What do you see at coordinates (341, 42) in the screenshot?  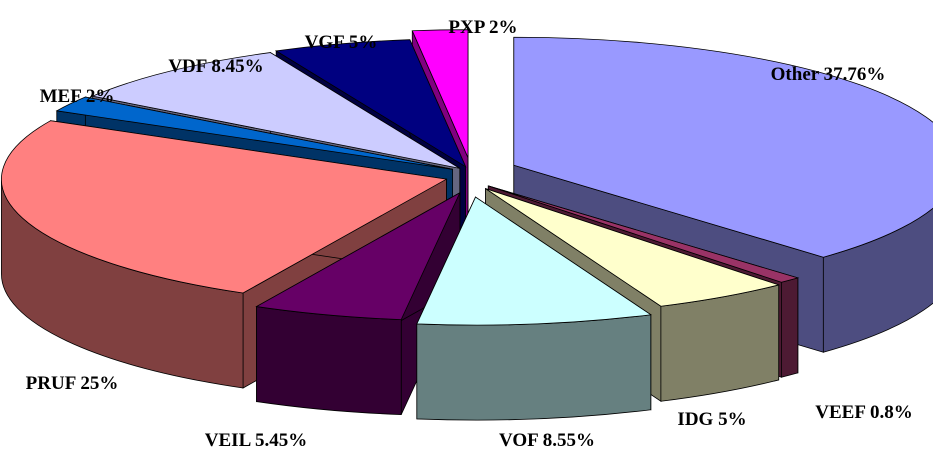 I see `slice-label-vgf: VGF 5%` at bounding box center [341, 42].